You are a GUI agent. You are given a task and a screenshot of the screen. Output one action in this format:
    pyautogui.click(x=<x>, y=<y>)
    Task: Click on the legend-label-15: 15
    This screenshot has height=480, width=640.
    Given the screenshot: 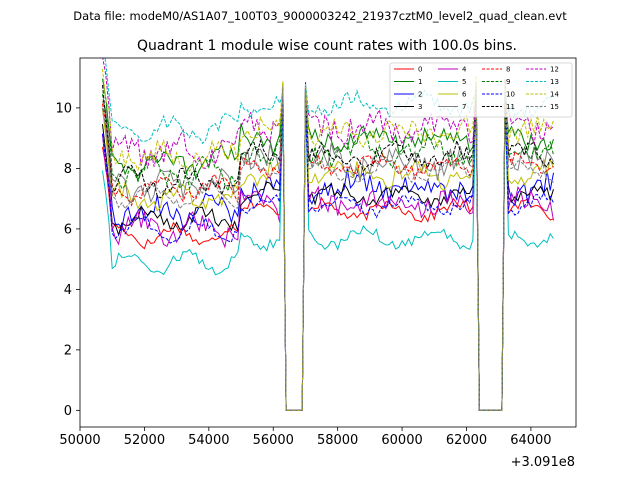 What is the action you would take?
    pyautogui.click(x=554, y=107)
    